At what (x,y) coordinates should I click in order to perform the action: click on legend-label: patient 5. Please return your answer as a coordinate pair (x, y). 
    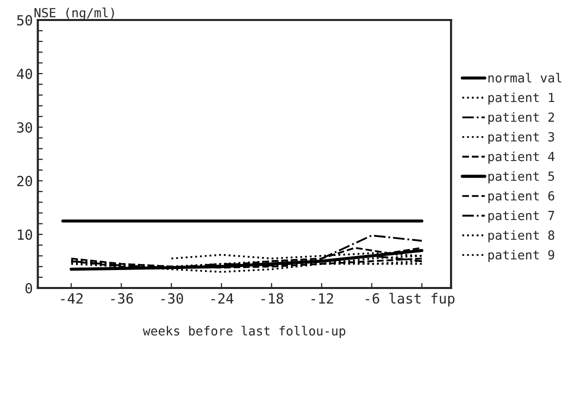
    Looking at the image, I should click on (521, 177).